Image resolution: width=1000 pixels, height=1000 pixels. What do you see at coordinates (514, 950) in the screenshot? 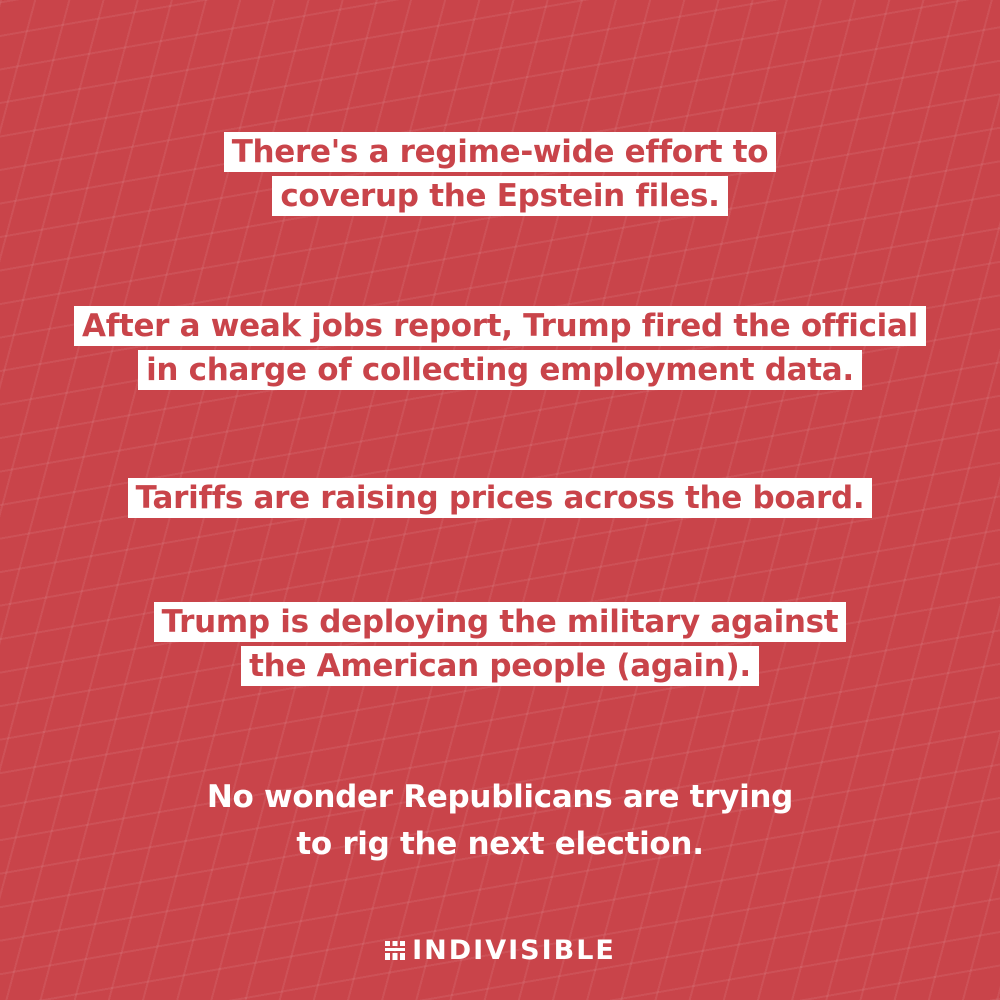
I see `brand-name: INDIVISIBLE` at bounding box center [514, 950].